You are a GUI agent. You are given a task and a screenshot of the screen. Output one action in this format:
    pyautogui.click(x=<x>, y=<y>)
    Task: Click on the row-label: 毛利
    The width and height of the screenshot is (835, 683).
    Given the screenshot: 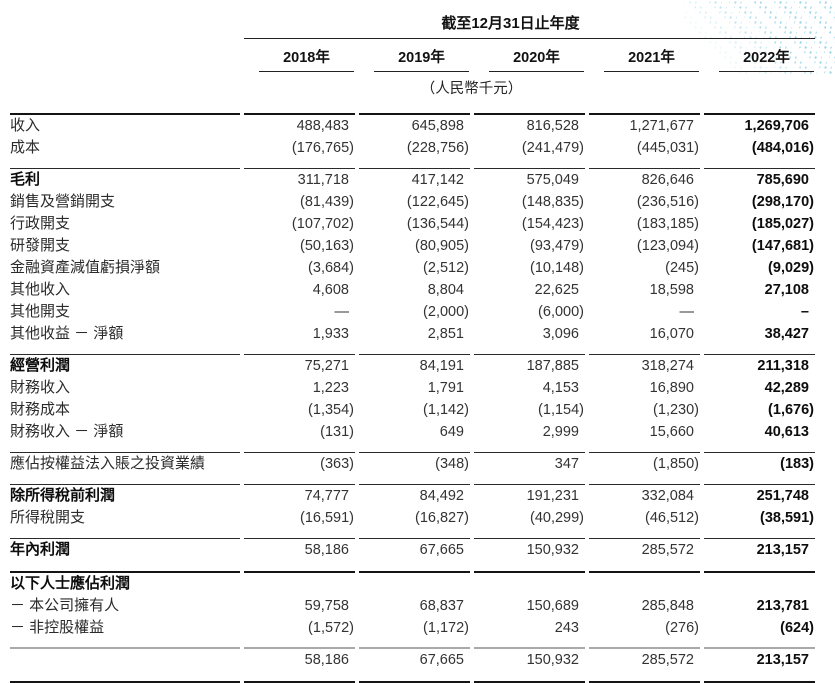 What is the action you would take?
    pyautogui.click(x=25, y=179)
    